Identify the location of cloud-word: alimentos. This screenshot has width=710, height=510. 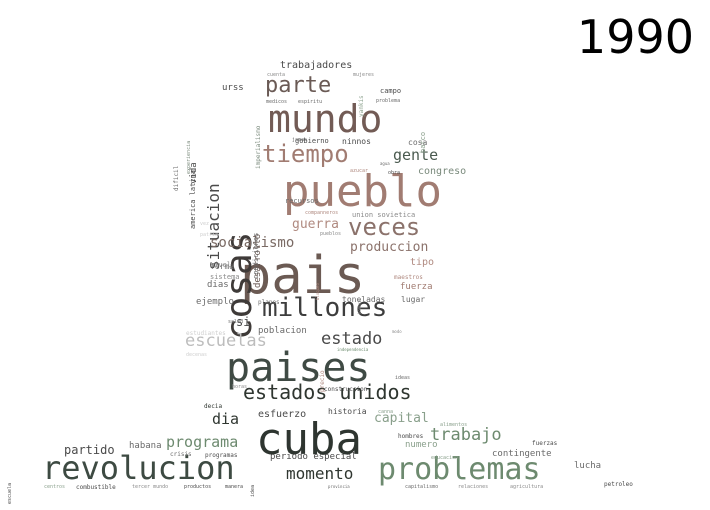
(454, 425).